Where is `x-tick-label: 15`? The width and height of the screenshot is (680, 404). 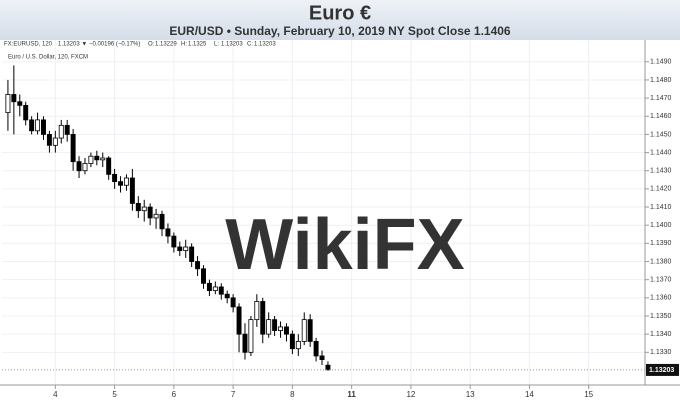 x-tick-label: 15 is located at coordinates (588, 394).